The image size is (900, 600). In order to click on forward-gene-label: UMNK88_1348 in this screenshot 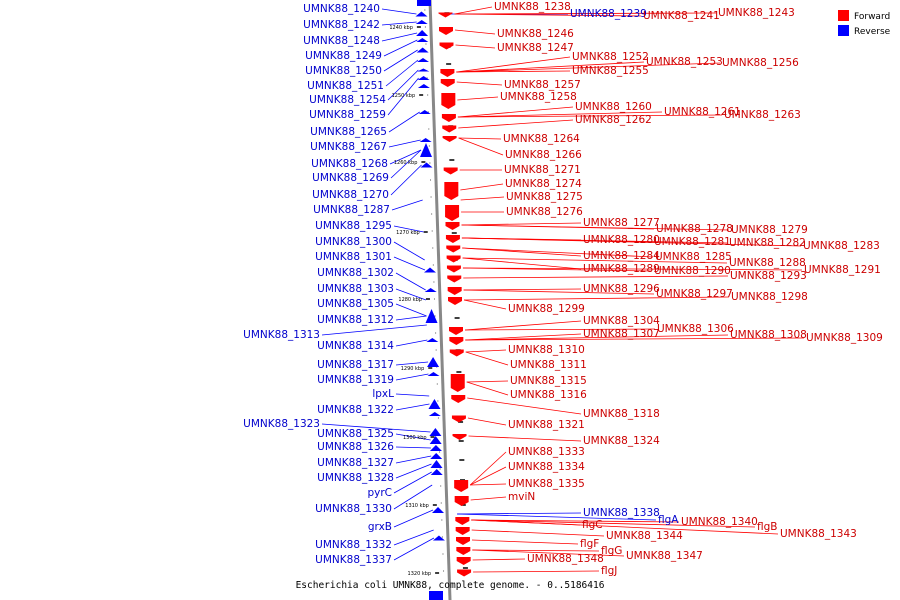, I will do `click(565, 559)`.